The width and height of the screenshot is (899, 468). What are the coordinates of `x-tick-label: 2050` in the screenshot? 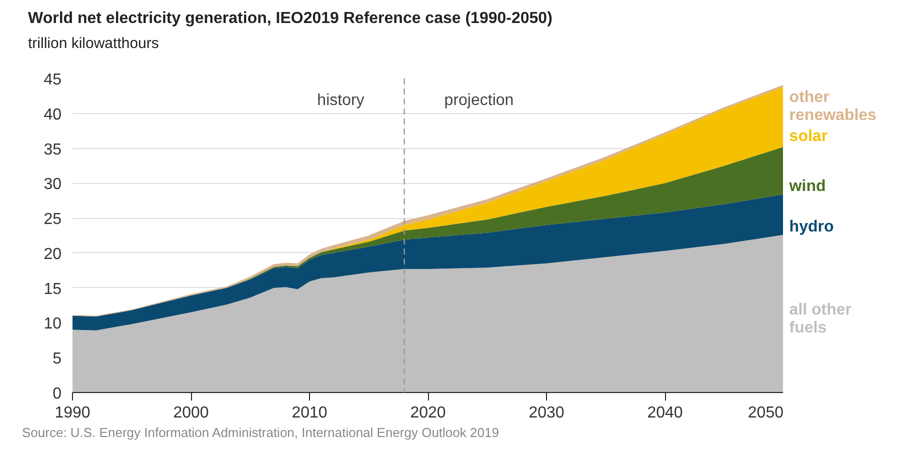 It's located at (766, 413).